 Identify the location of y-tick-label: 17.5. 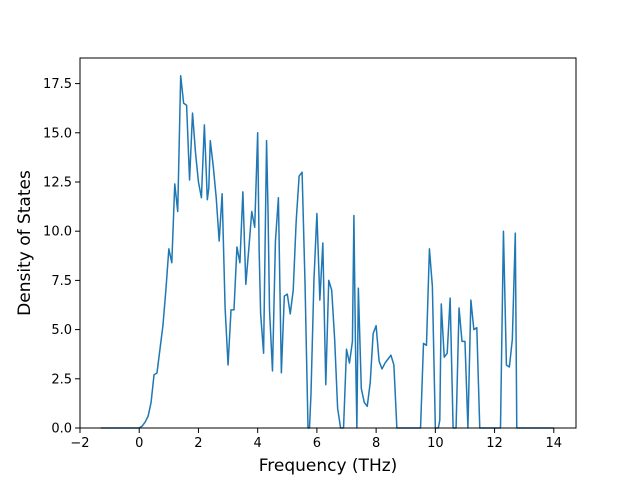
(57, 84).